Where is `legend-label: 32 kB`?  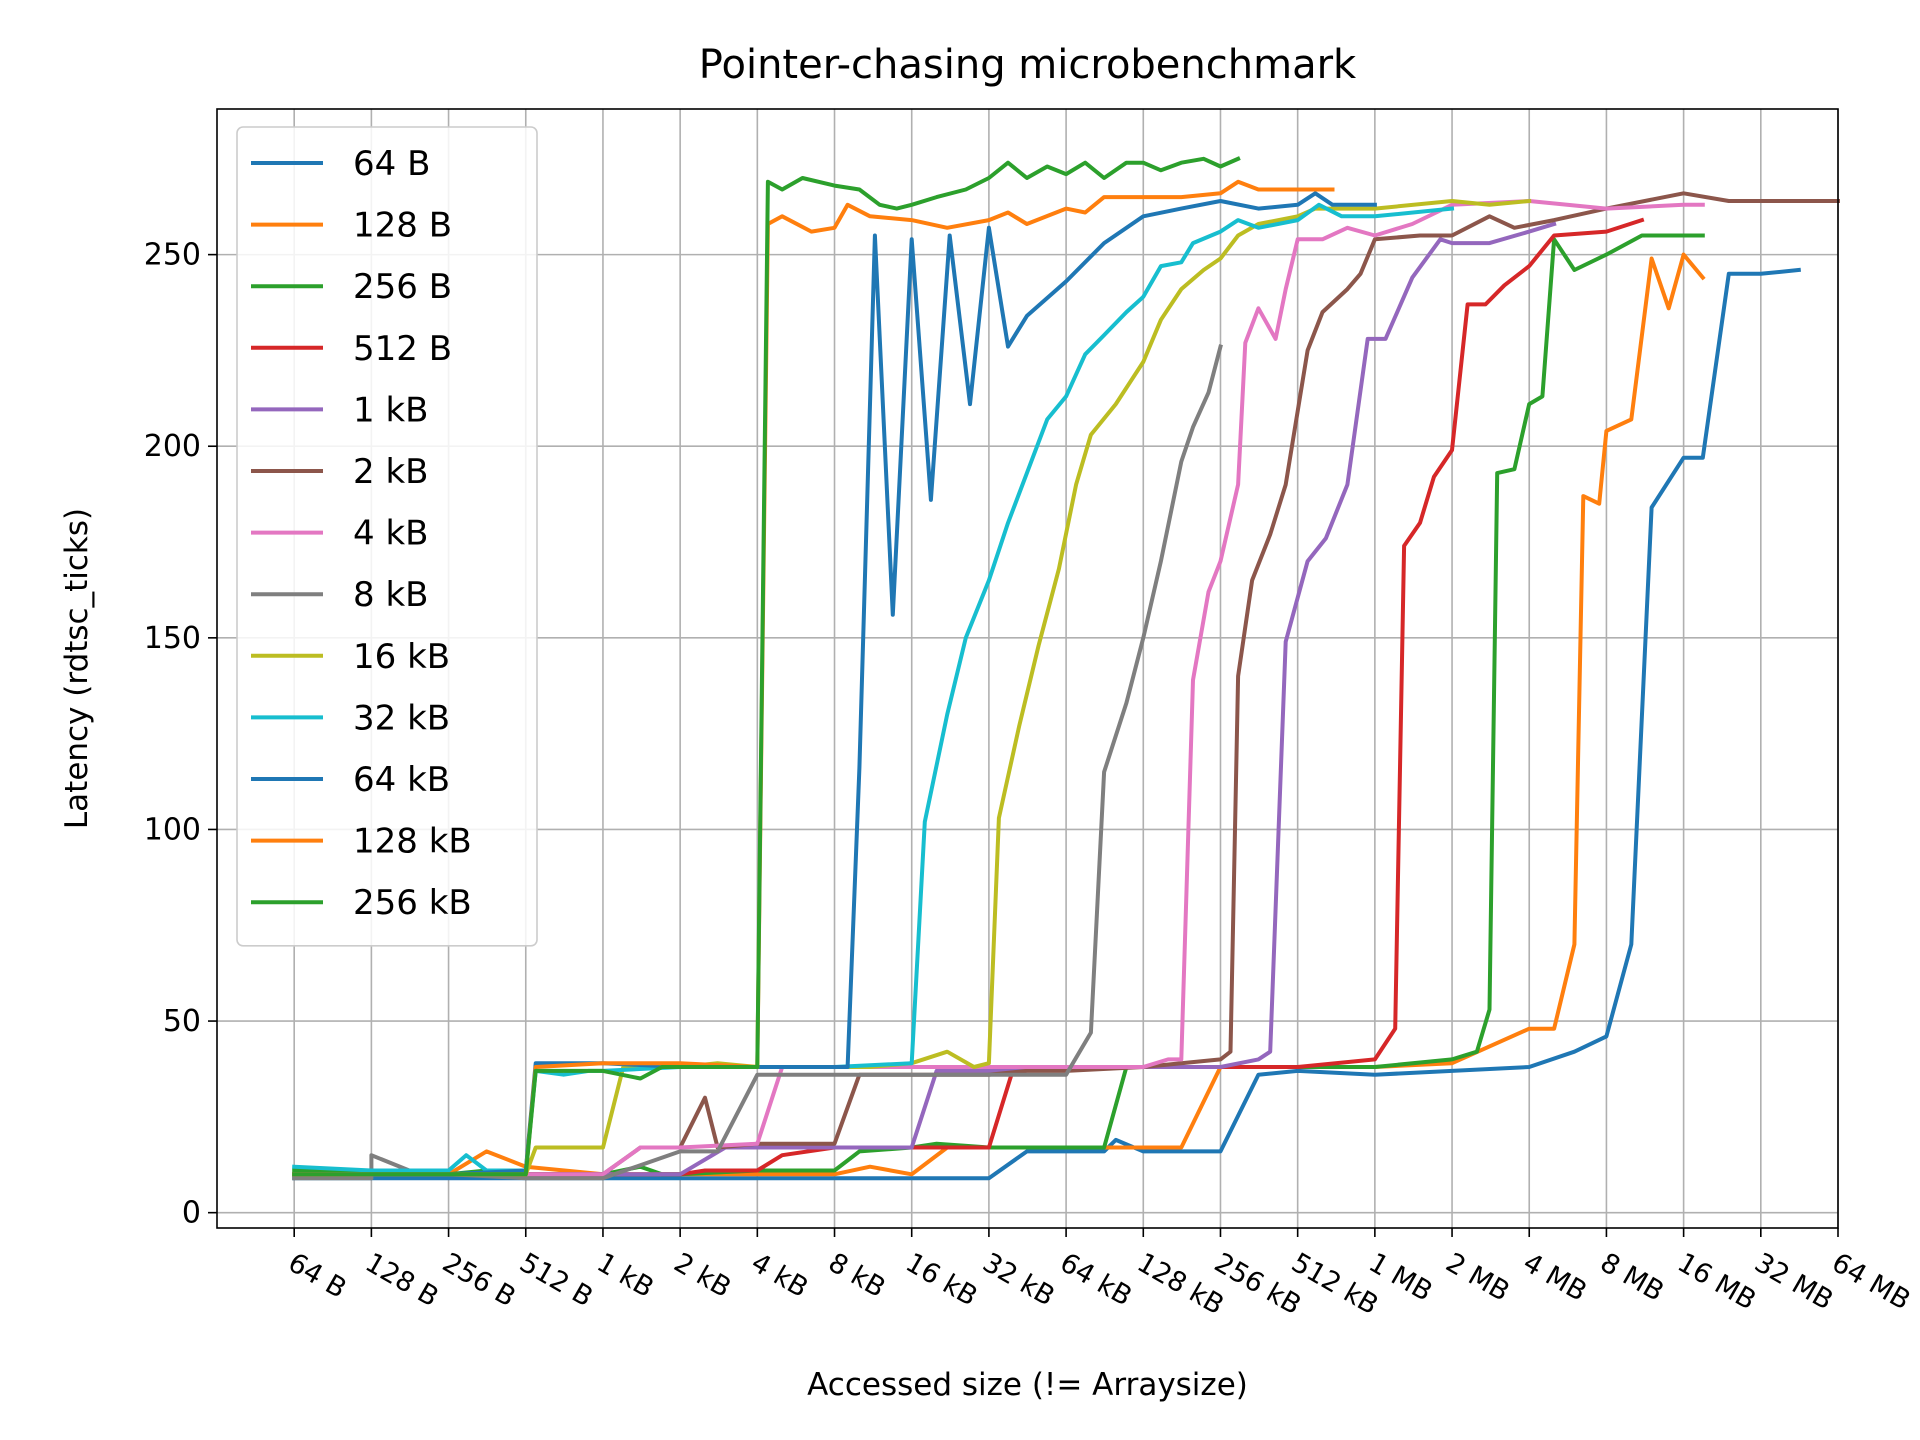 legend-label: 32 kB is located at coordinates (401, 718).